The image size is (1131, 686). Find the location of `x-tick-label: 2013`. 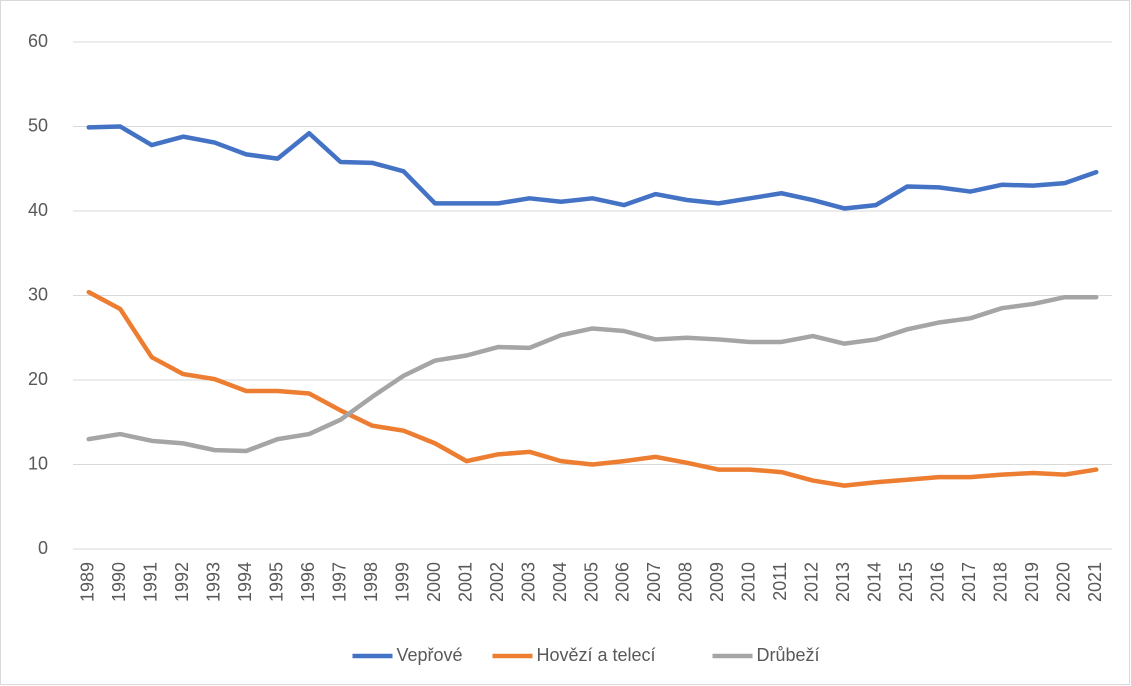

x-tick-label: 2013 is located at coordinates (843, 582).